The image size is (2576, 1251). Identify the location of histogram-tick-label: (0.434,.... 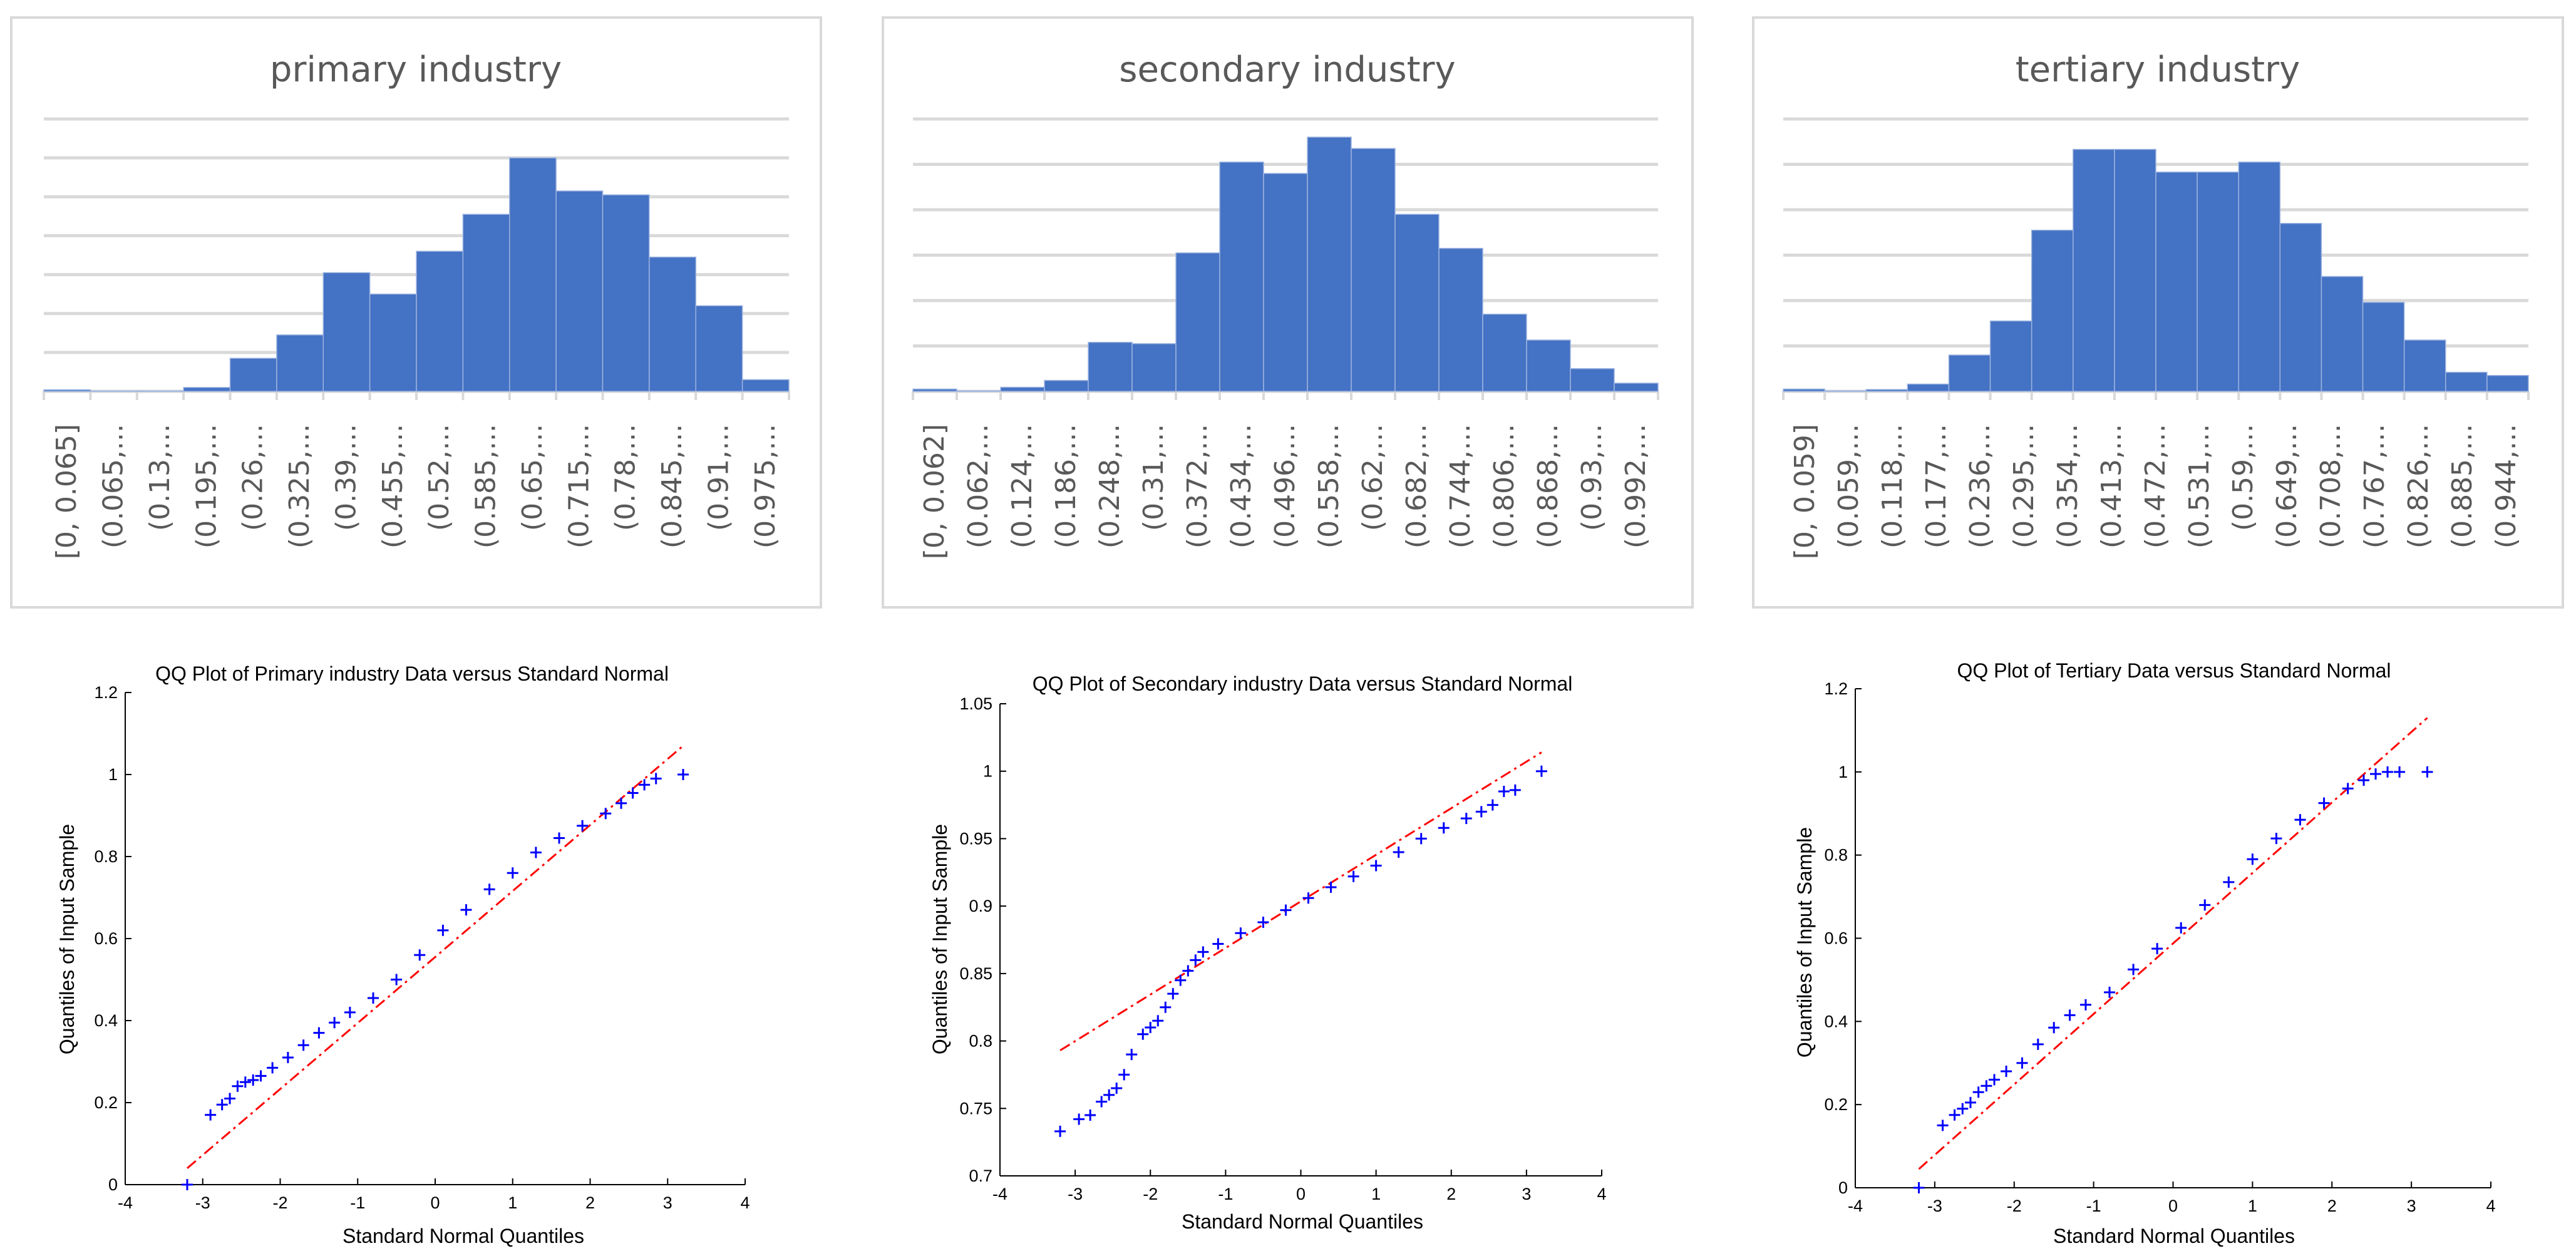
(1241, 486).